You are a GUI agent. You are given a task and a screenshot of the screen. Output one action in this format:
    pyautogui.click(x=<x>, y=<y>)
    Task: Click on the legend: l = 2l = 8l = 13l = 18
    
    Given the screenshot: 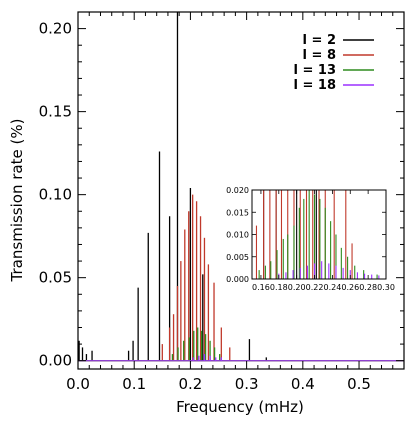 What is the action you would take?
    pyautogui.click(x=334, y=63)
    